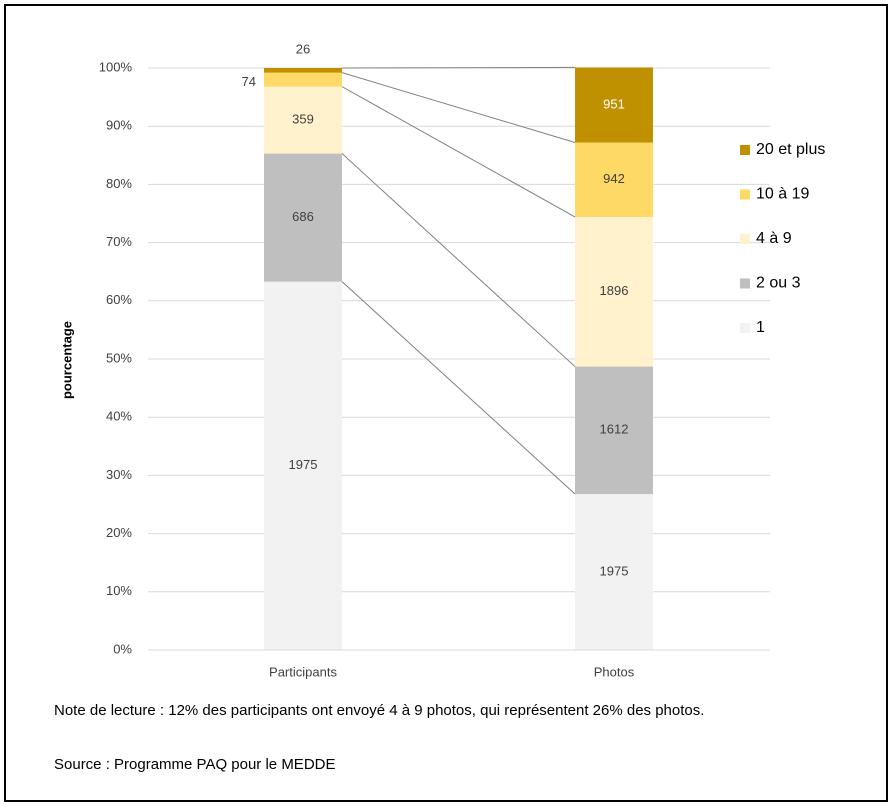 This screenshot has width=894, height=808. I want to click on y-tick-label: 100%, so click(116, 66).